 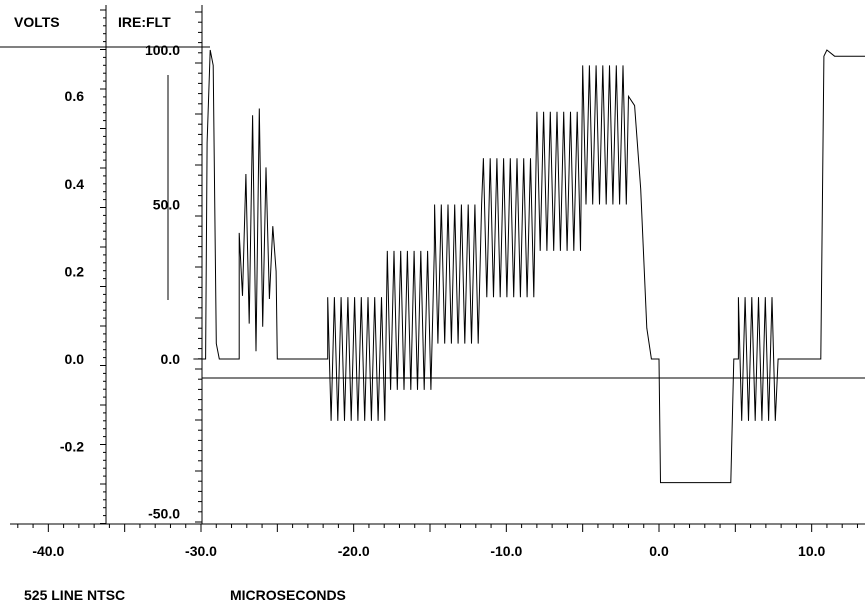 I want to click on ire-tick-label: 50.0, so click(x=166, y=205).